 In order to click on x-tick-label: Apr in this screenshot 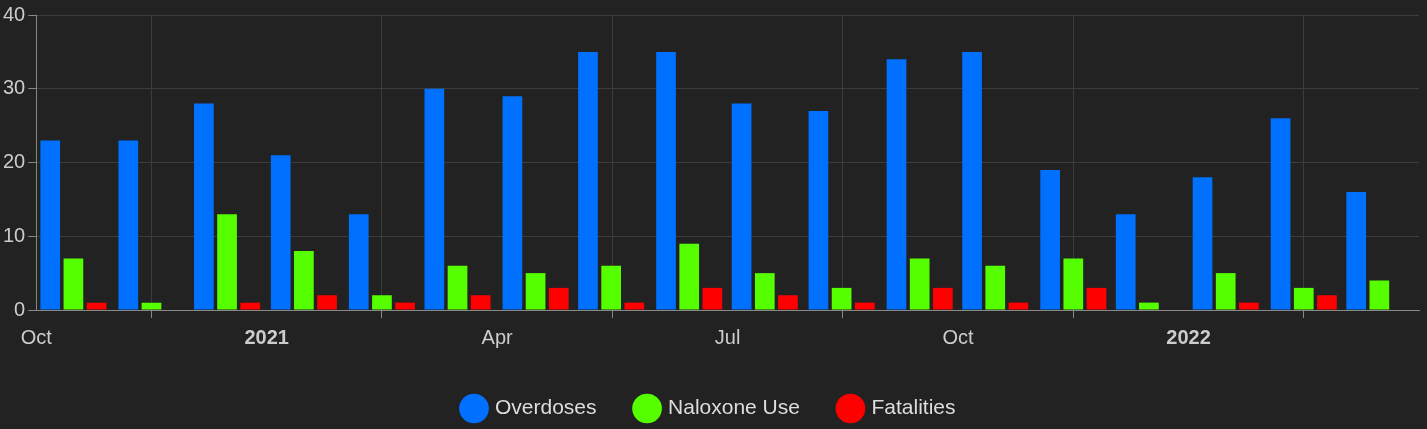, I will do `click(497, 336)`.